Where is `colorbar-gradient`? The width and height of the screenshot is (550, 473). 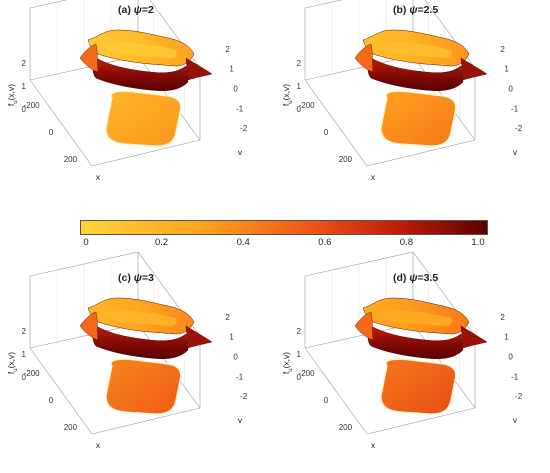
colorbar-gradient is located at coordinates (284, 227).